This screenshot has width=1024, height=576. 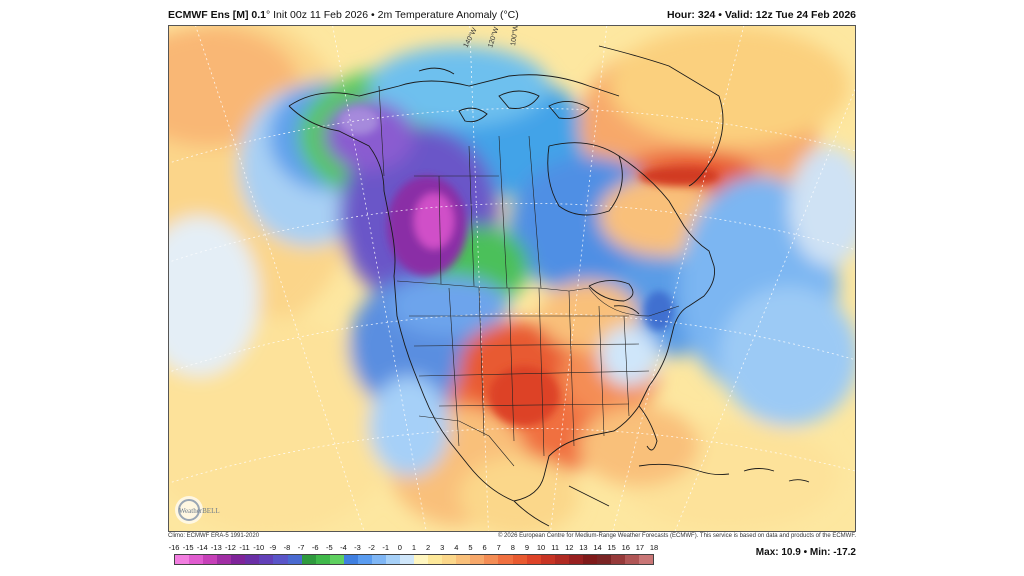 I want to click on colorbar-bar, so click(x=414, y=559).